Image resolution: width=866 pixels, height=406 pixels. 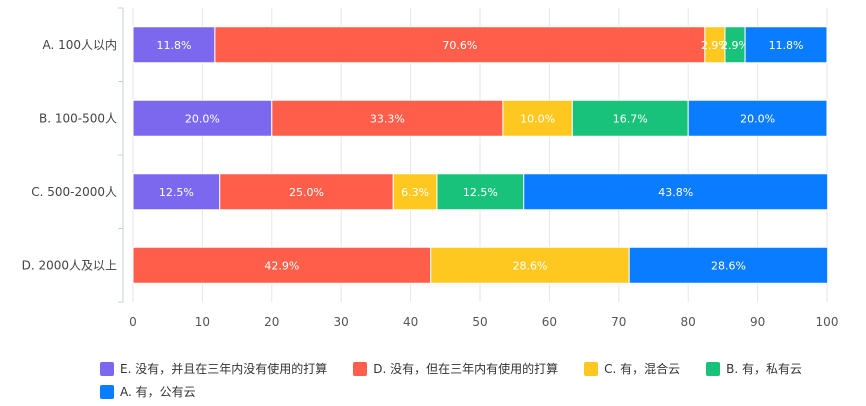 I want to click on legend-item: A. 有，公有云, so click(x=148, y=391).